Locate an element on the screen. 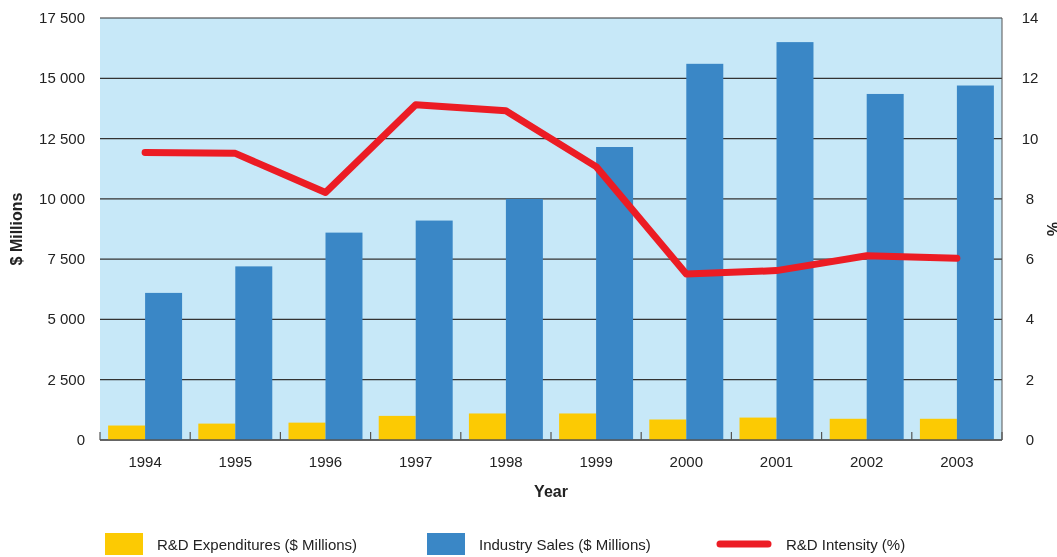 This screenshot has width=1057, height=557. y-tick-label: 5 000 is located at coordinates (66, 319).